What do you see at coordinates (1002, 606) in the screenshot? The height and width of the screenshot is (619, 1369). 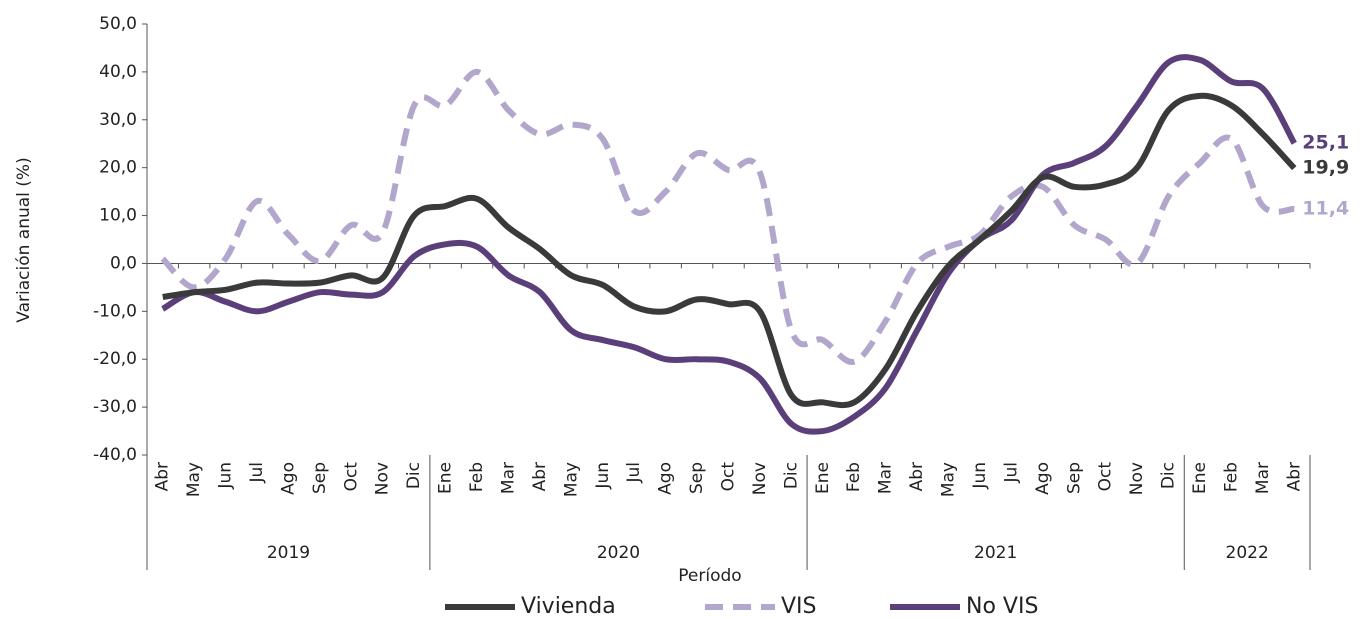 I see `legend-label: No VIS` at bounding box center [1002, 606].